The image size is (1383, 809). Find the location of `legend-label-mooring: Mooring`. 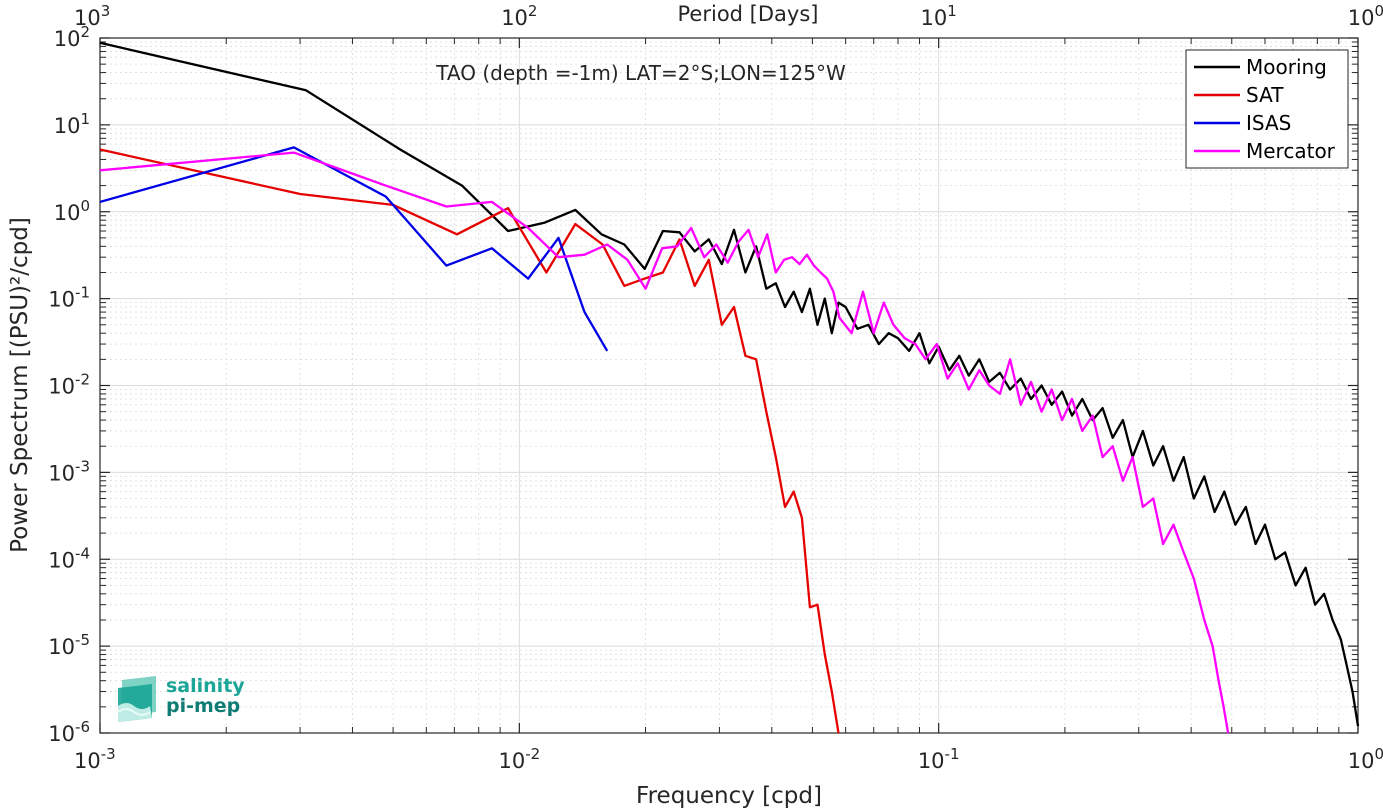

legend-label-mooring: Mooring is located at coordinates (1286, 67).